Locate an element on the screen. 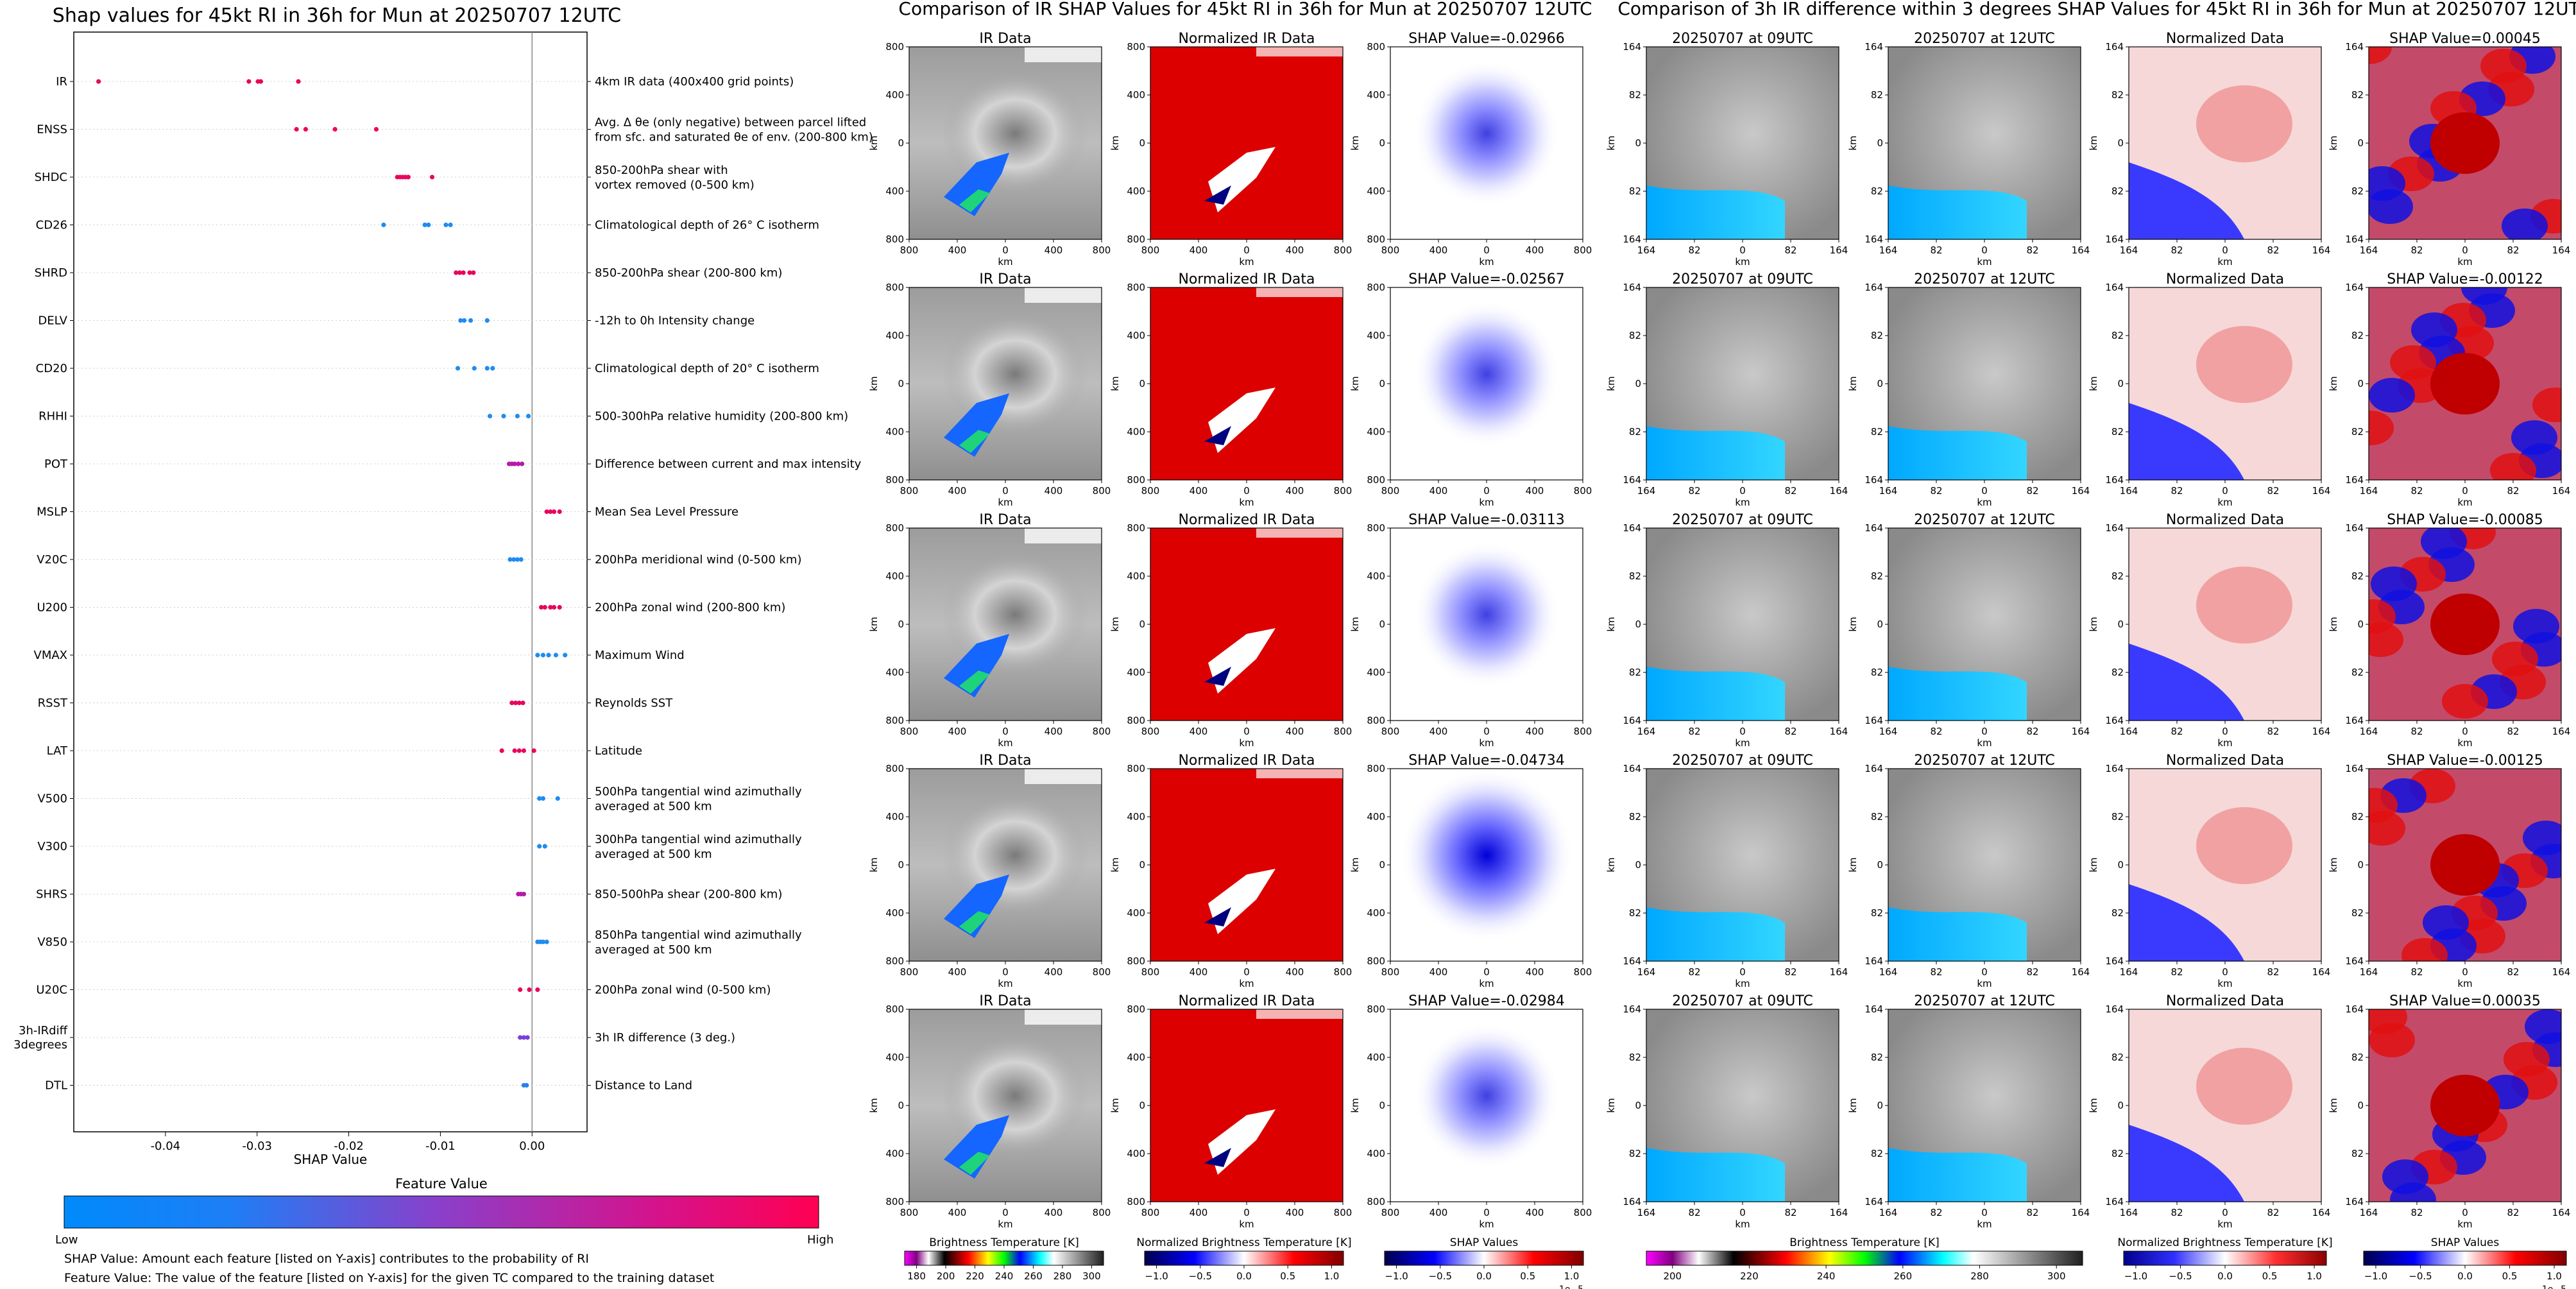 This screenshot has height=1289, width=2576. panel-title: 20250707 at 09UTC is located at coordinates (1743, 39).